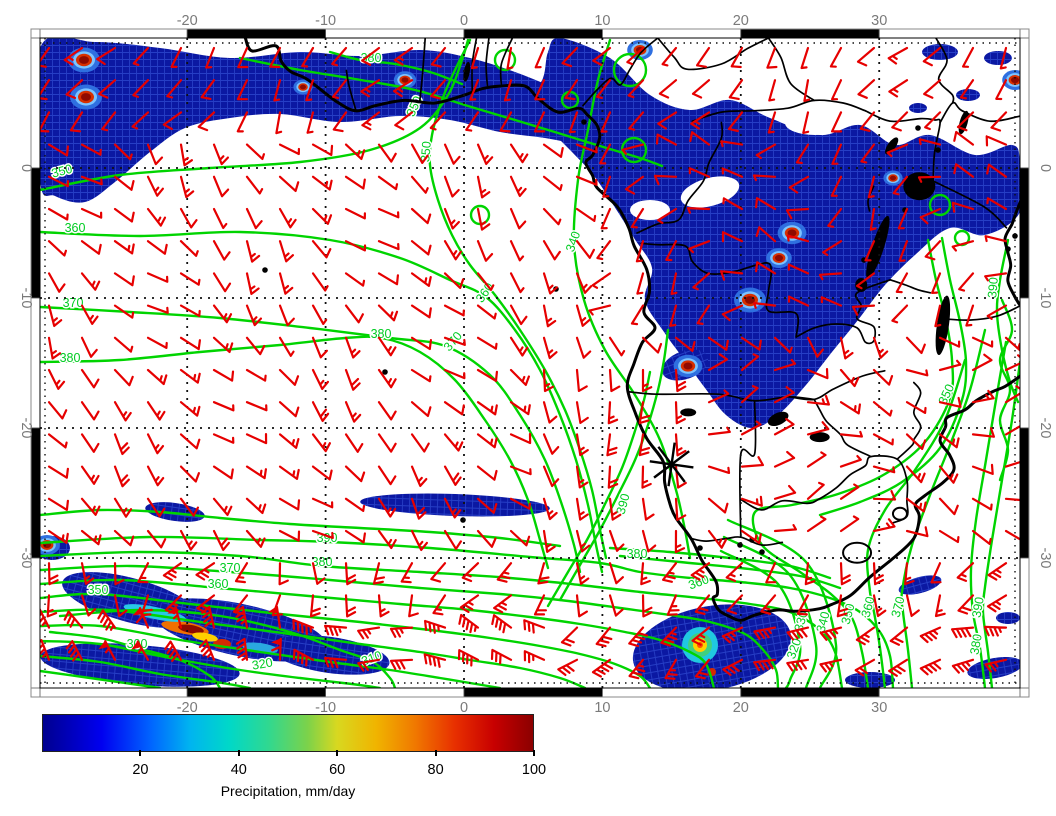 The image size is (1056, 816). I want to click on lat-tick-label-left: -30, so click(26, 558).